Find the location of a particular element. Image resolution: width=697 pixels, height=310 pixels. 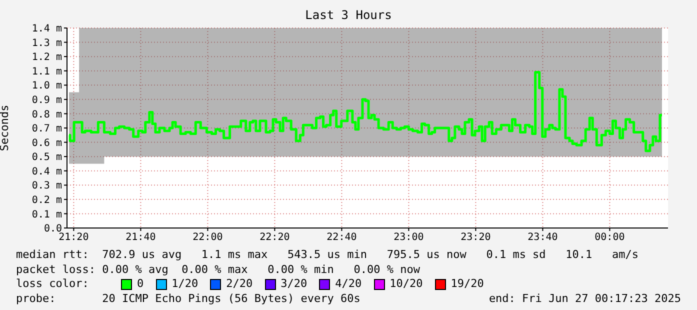

y-tick-label: 0.2 m is located at coordinates (47, 200).